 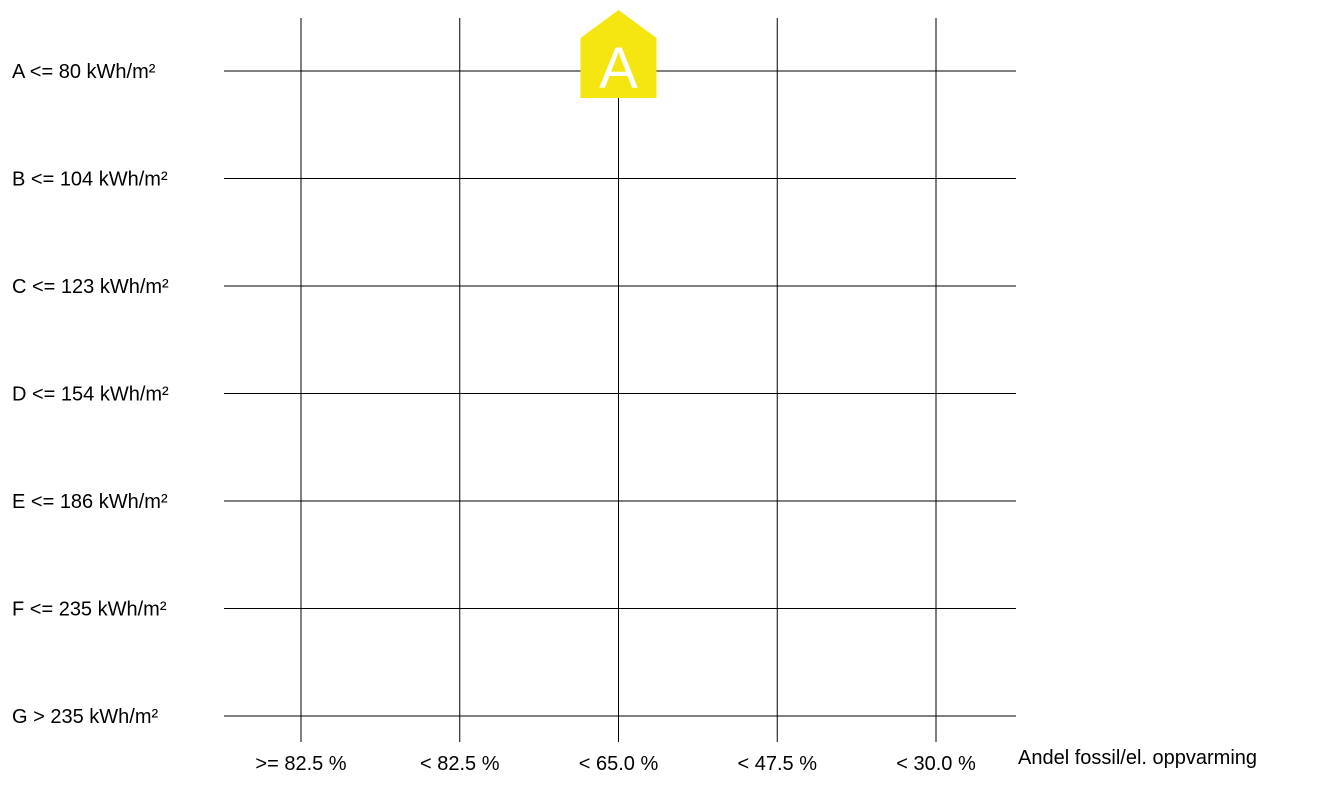 What do you see at coordinates (90, 287) in the screenshot?
I see `y-tick-label-c: C <= 123 kWh/m²` at bounding box center [90, 287].